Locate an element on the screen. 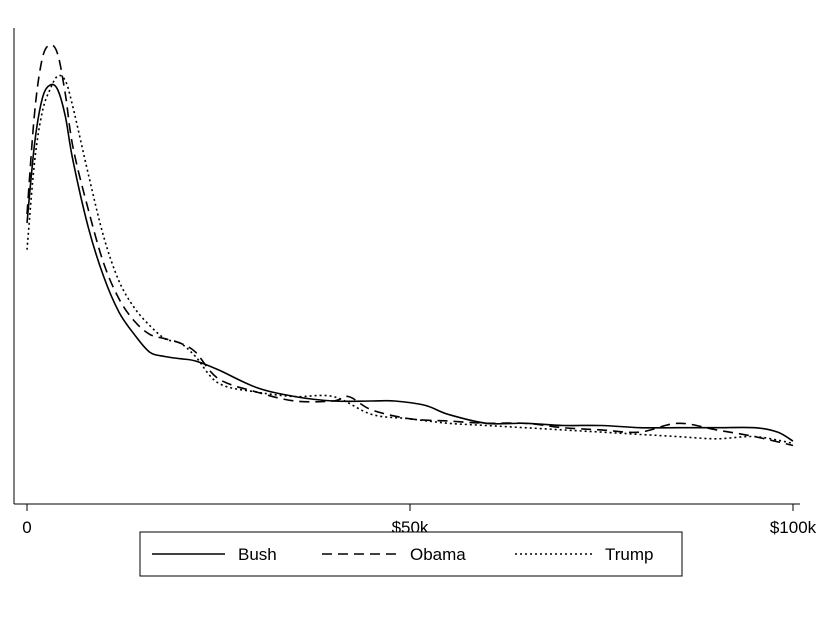 The height and width of the screenshot is (623, 829). legend: Bush Obama Trump is located at coordinates (411, 554).